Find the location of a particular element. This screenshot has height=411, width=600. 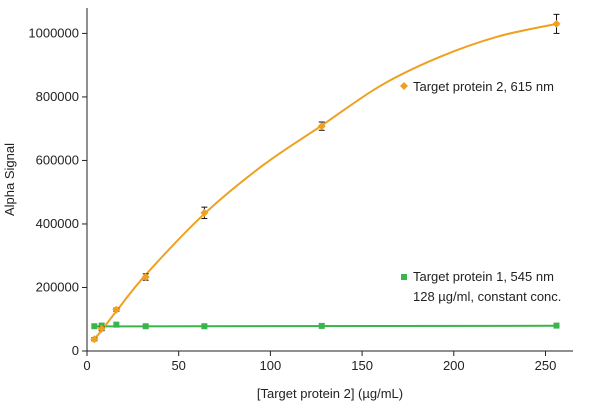

x-axis-label: [Target protein 2] (µg/mL) is located at coordinates (330, 393).